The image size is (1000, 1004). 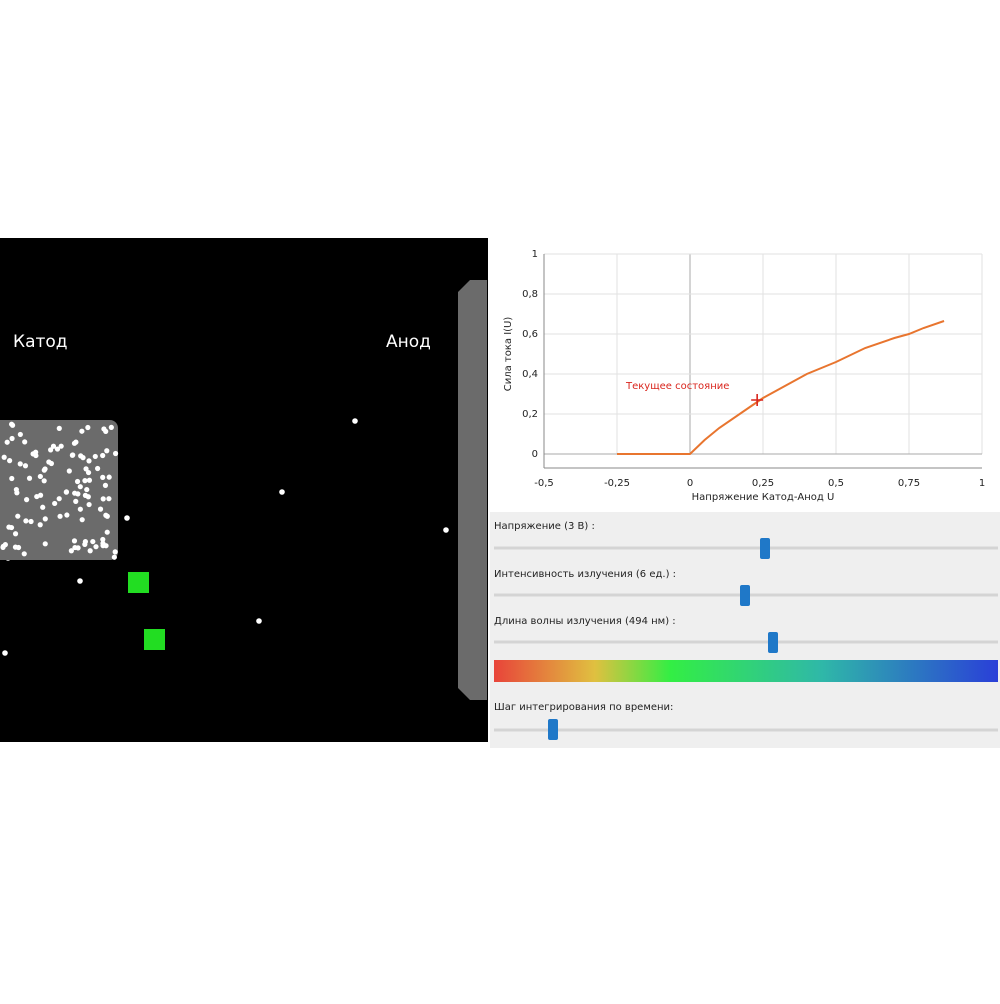 What do you see at coordinates (617, 483) in the screenshot?
I see `x-tick-label: -0,25` at bounding box center [617, 483].